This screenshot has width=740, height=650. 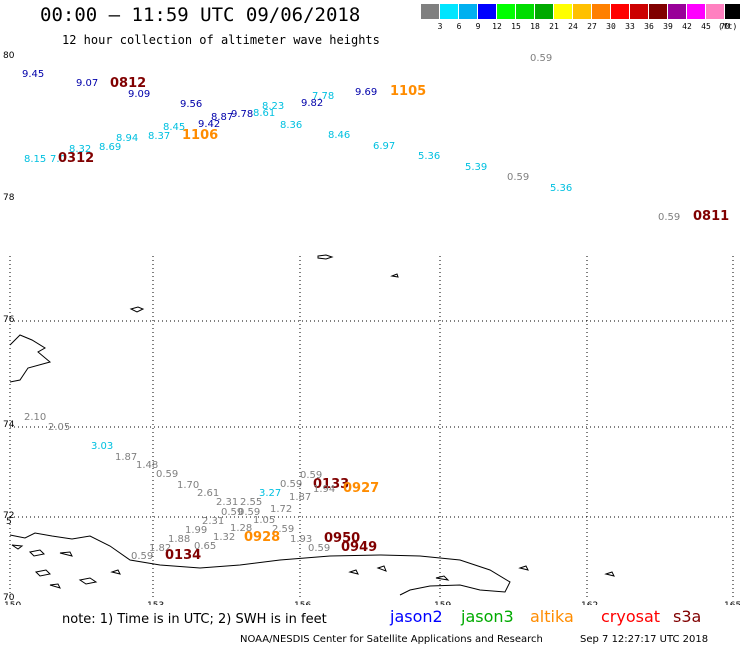 I want to click on lon-tick-label: 165, so click(x=732, y=603).